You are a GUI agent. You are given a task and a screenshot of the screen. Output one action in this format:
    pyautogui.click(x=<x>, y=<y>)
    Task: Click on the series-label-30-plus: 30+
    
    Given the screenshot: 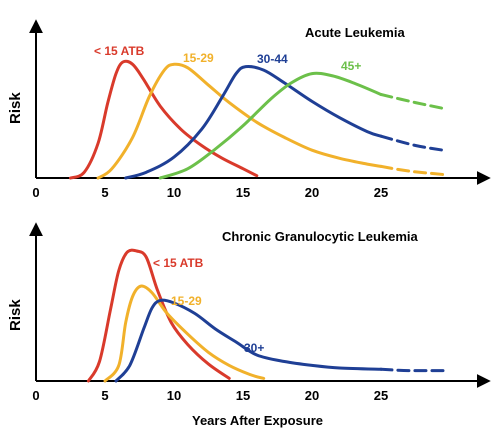 What is the action you would take?
    pyautogui.click(x=254, y=348)
    